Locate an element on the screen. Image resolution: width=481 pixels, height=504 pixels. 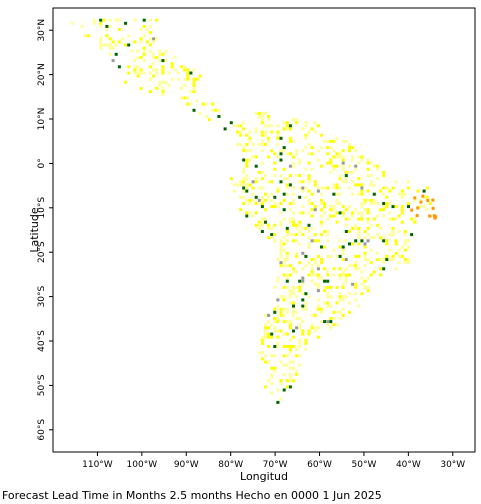
lon-tick-label: 40°W is located at coordinates (408, 465).